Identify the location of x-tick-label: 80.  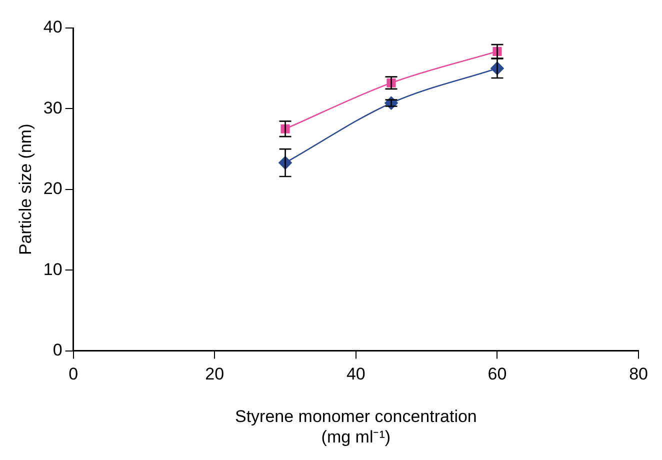
(638, 374).